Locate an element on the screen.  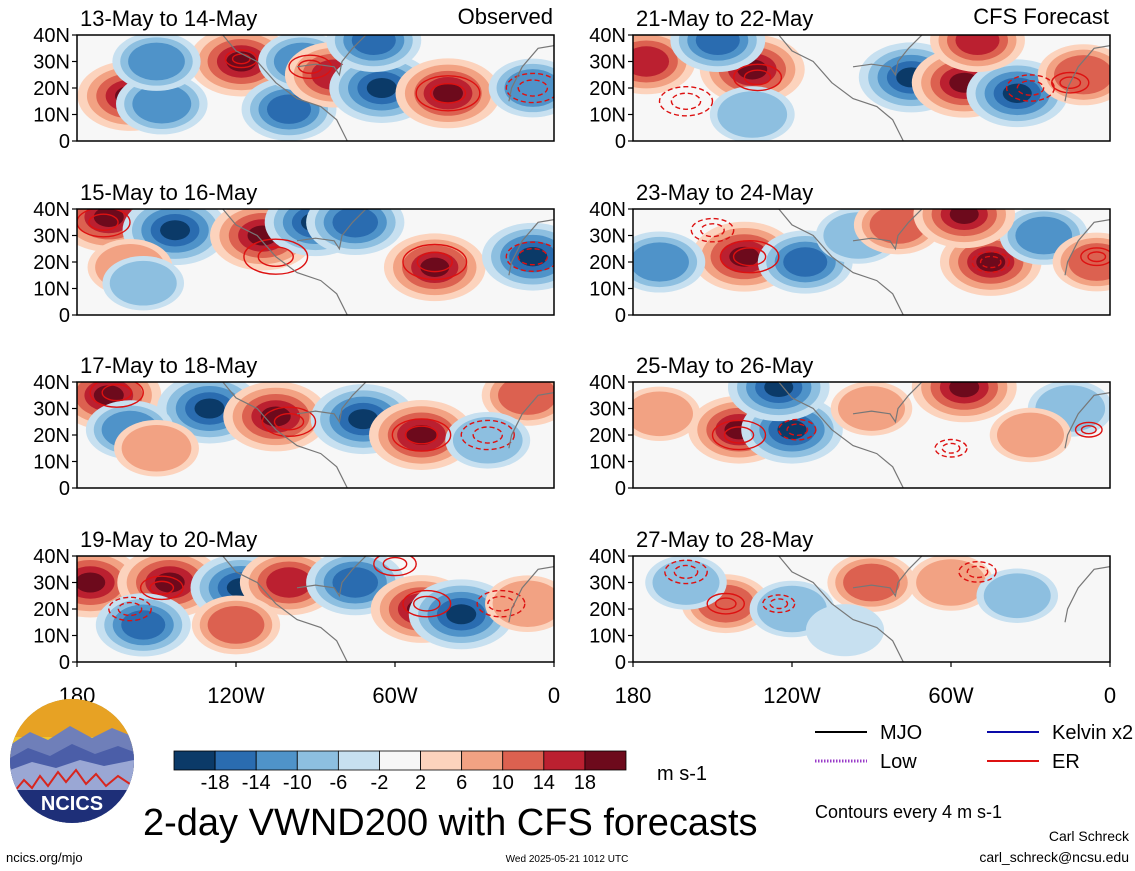
legend-label: ER is located at coordinates (1066, 762).